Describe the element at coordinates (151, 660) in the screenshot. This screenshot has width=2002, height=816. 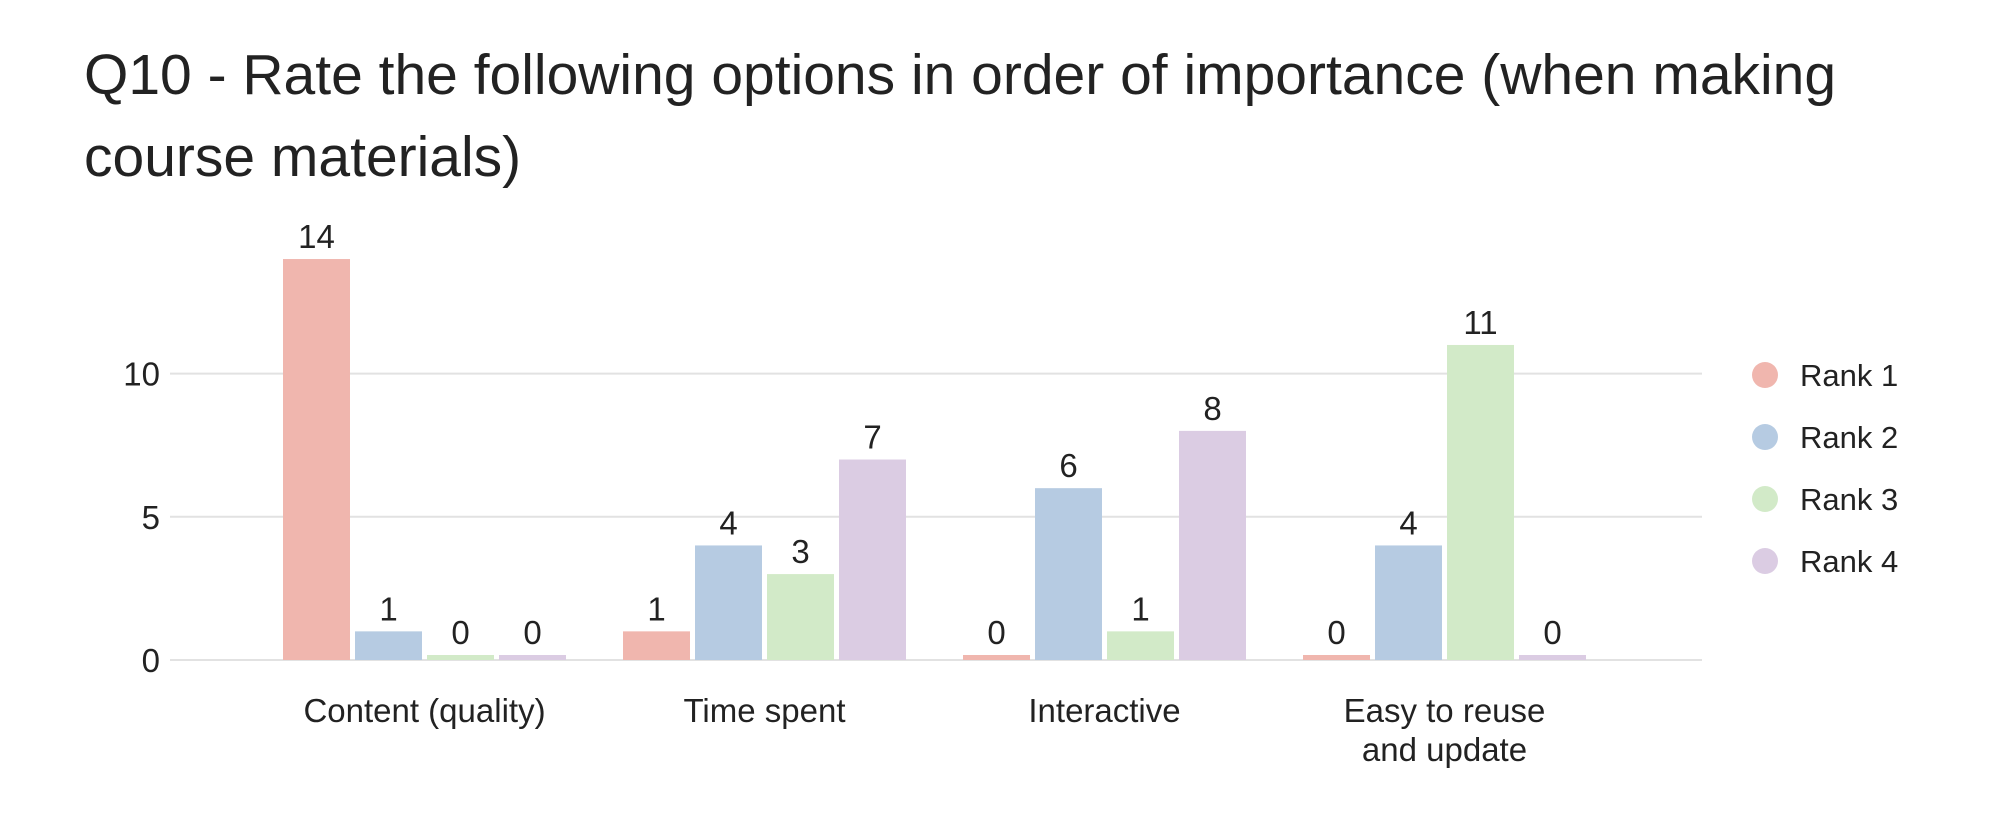
I see `y-tick-label: 0` at that location.